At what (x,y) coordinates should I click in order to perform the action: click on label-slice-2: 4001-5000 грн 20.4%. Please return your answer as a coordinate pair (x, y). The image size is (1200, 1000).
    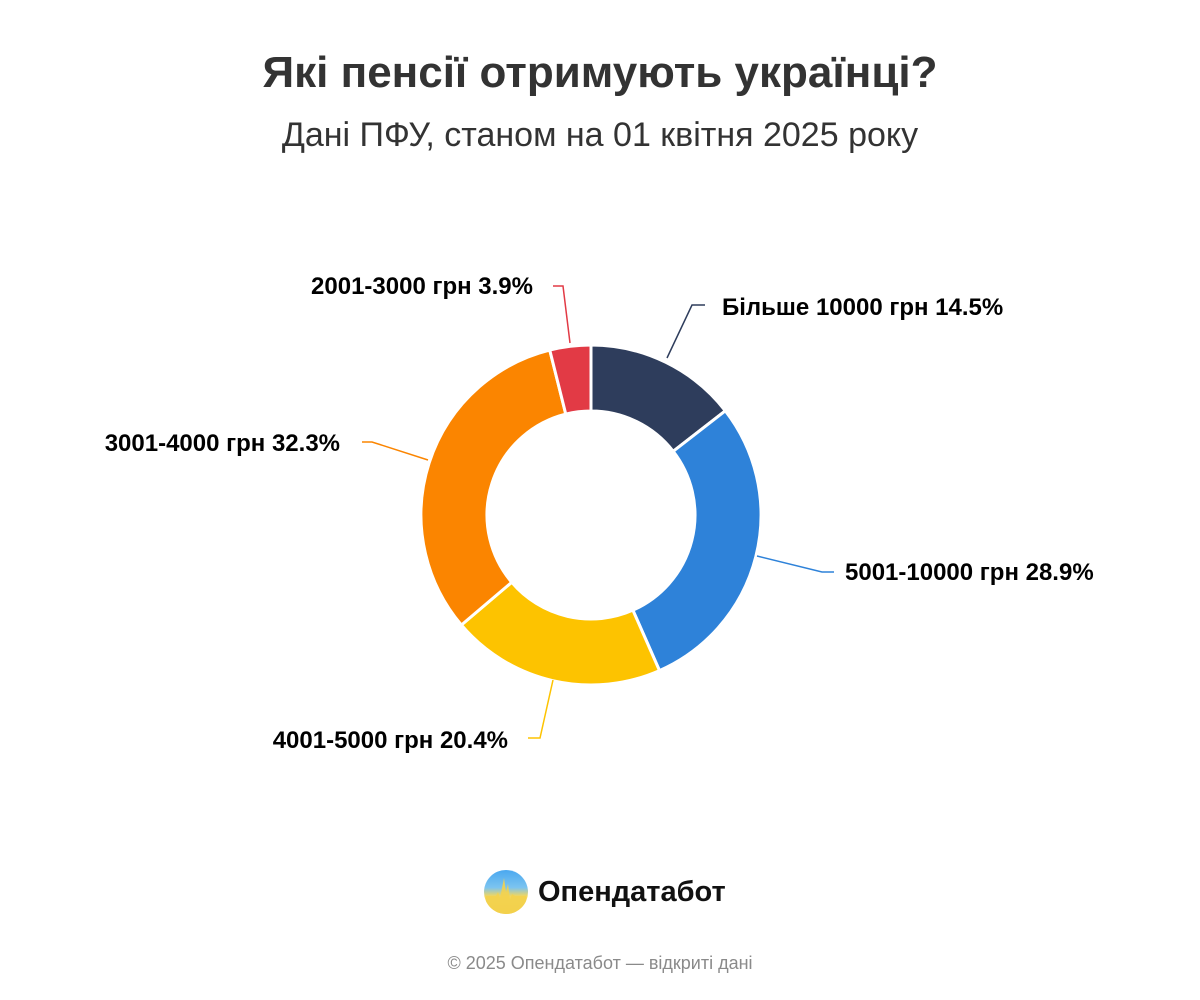
    Looking at the image, I should click on (390, 740).